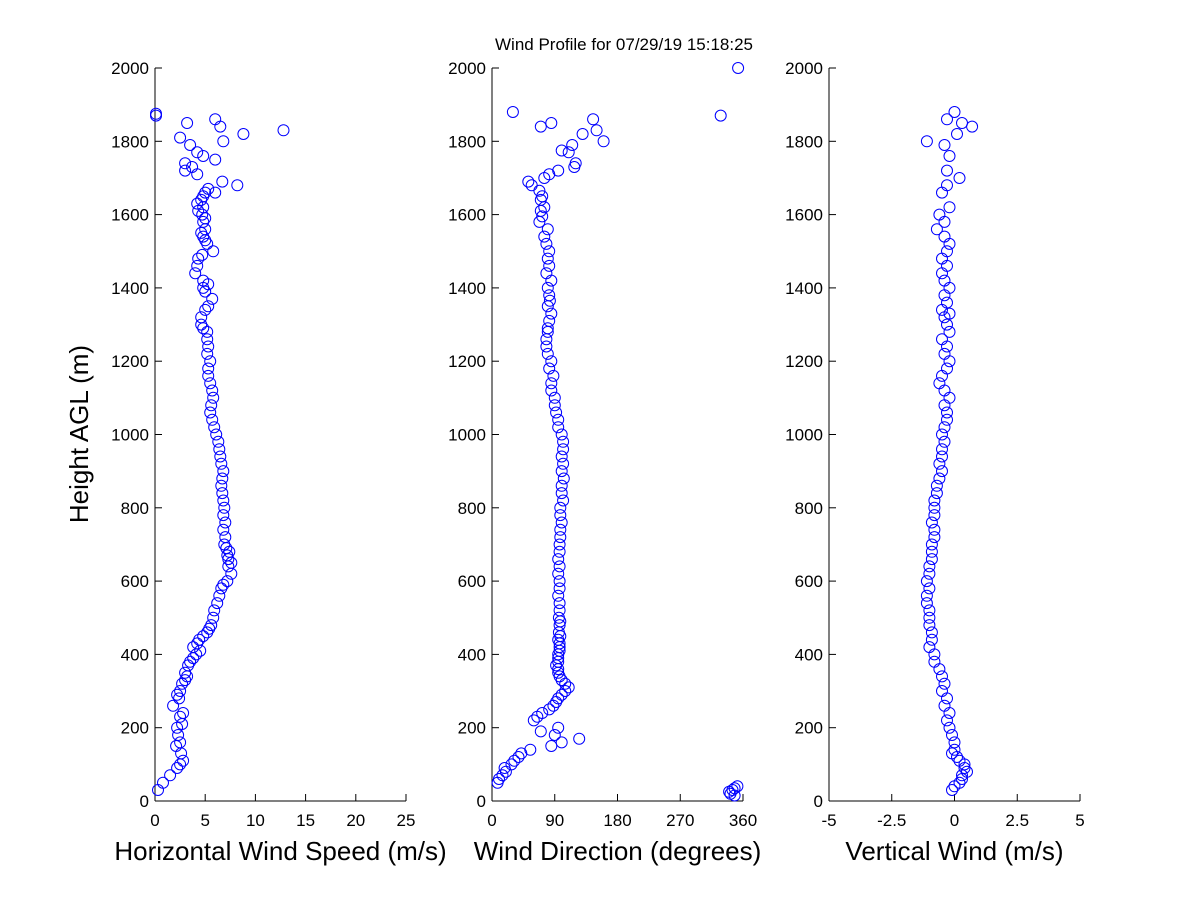 The image size is (1200, 900). I want to click on y-tick-label: 2000, so click(804, 68).